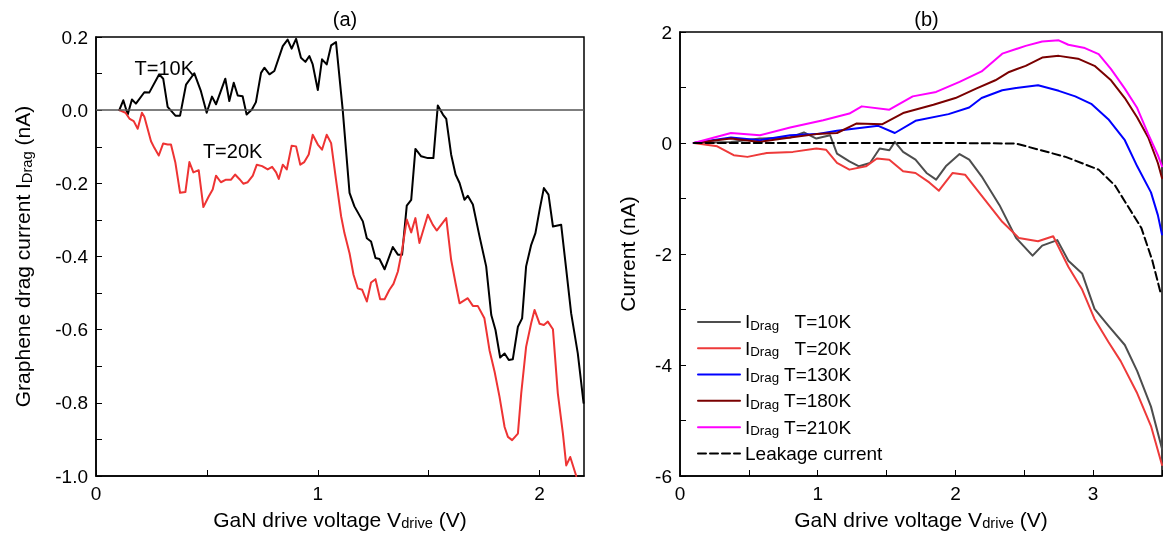 This screenshot has height=555, width=1165. Describe the element at coordinates (798, 348) in the screenshot. I see `legend-label: IDrag T=20K` at that location.